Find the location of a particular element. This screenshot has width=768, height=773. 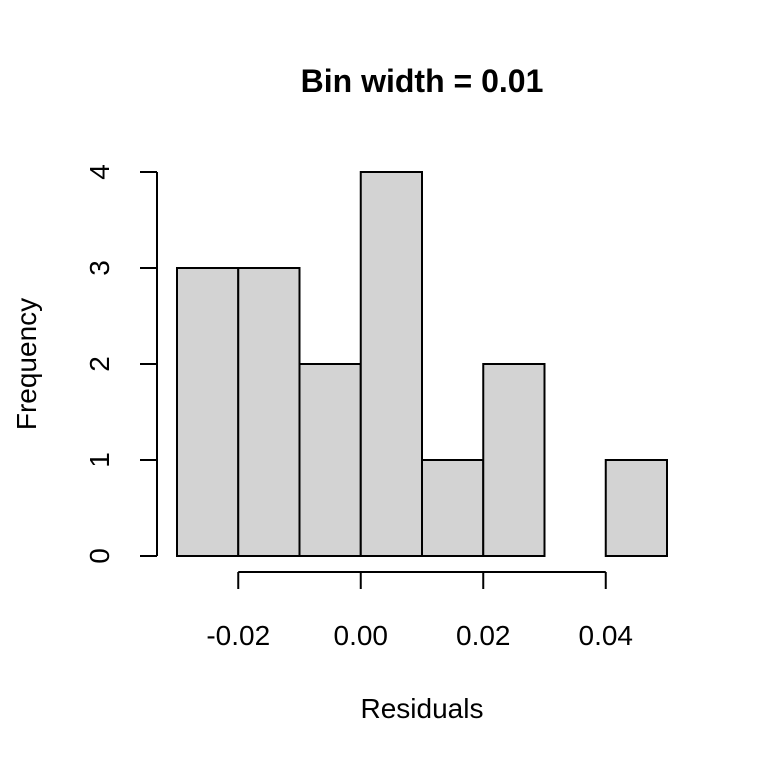

y-tick-label: 1 is located at coordinates (99, 460).